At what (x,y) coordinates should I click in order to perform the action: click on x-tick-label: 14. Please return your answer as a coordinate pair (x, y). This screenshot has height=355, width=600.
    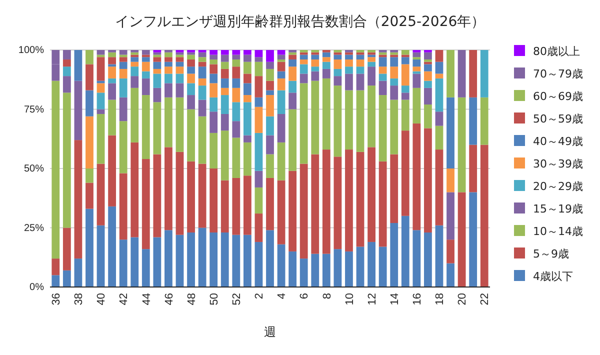
    Looking at the image, I should click on (394, 299).